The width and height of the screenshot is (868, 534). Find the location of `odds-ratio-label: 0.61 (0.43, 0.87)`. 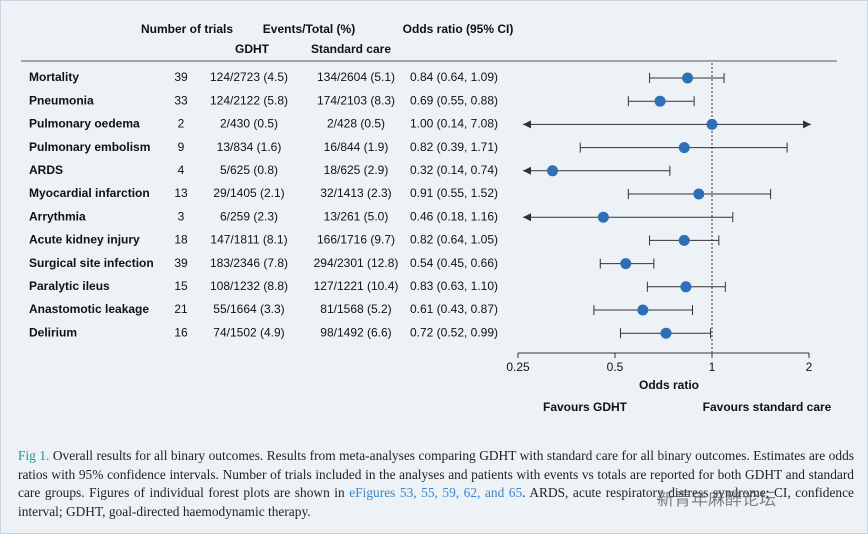

odds-ratio-label: 0.61 (0.43, 0.87) is located at coordinates (454, 309).